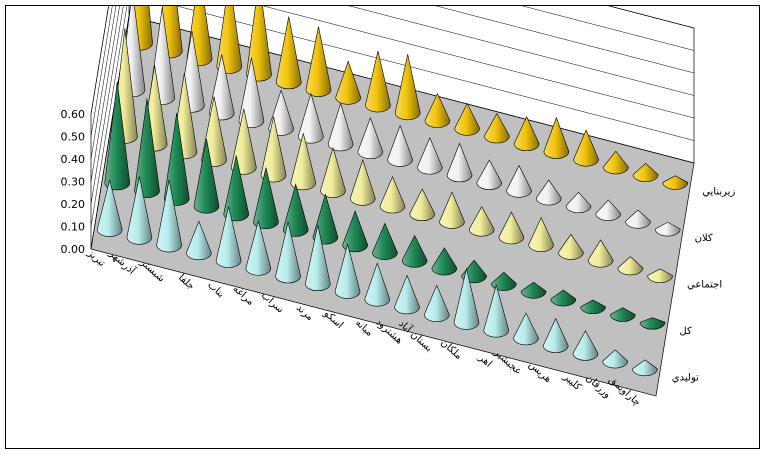 The width and height of the screenshot is (765, 454). I want to click on series-label: كلان, so click(704, 238).